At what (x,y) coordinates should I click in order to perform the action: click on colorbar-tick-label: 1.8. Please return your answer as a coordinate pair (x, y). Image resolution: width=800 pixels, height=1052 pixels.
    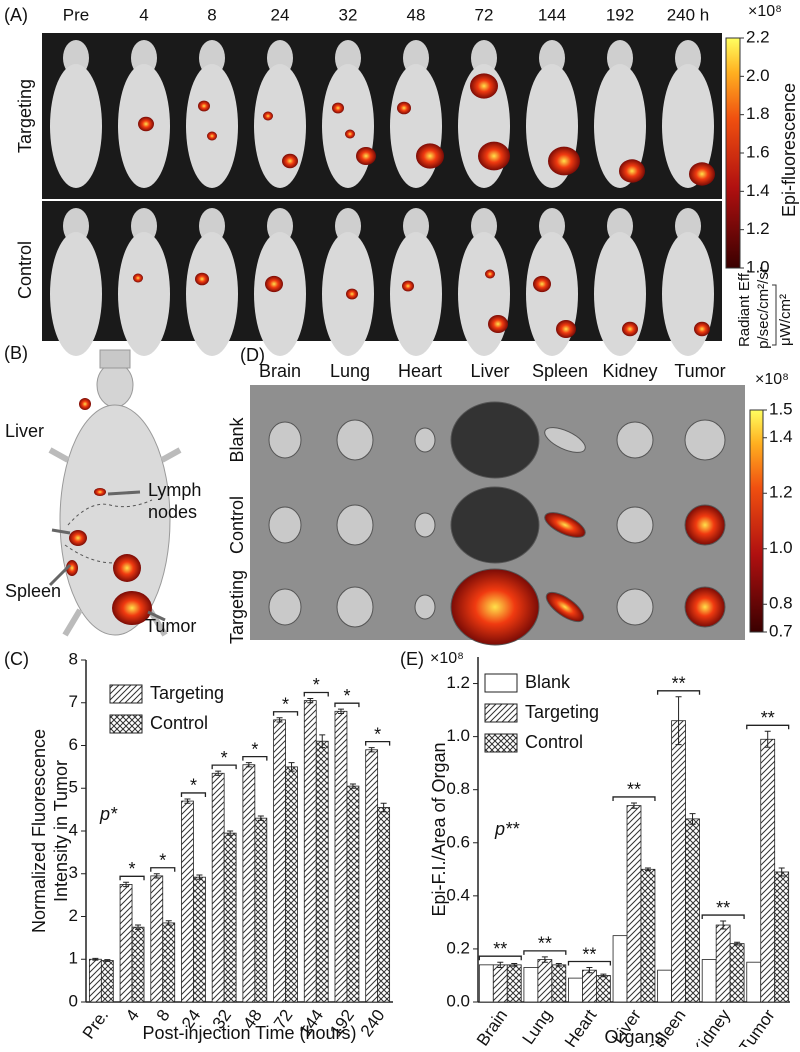
    Looking at the image, I should click on (758, 113).